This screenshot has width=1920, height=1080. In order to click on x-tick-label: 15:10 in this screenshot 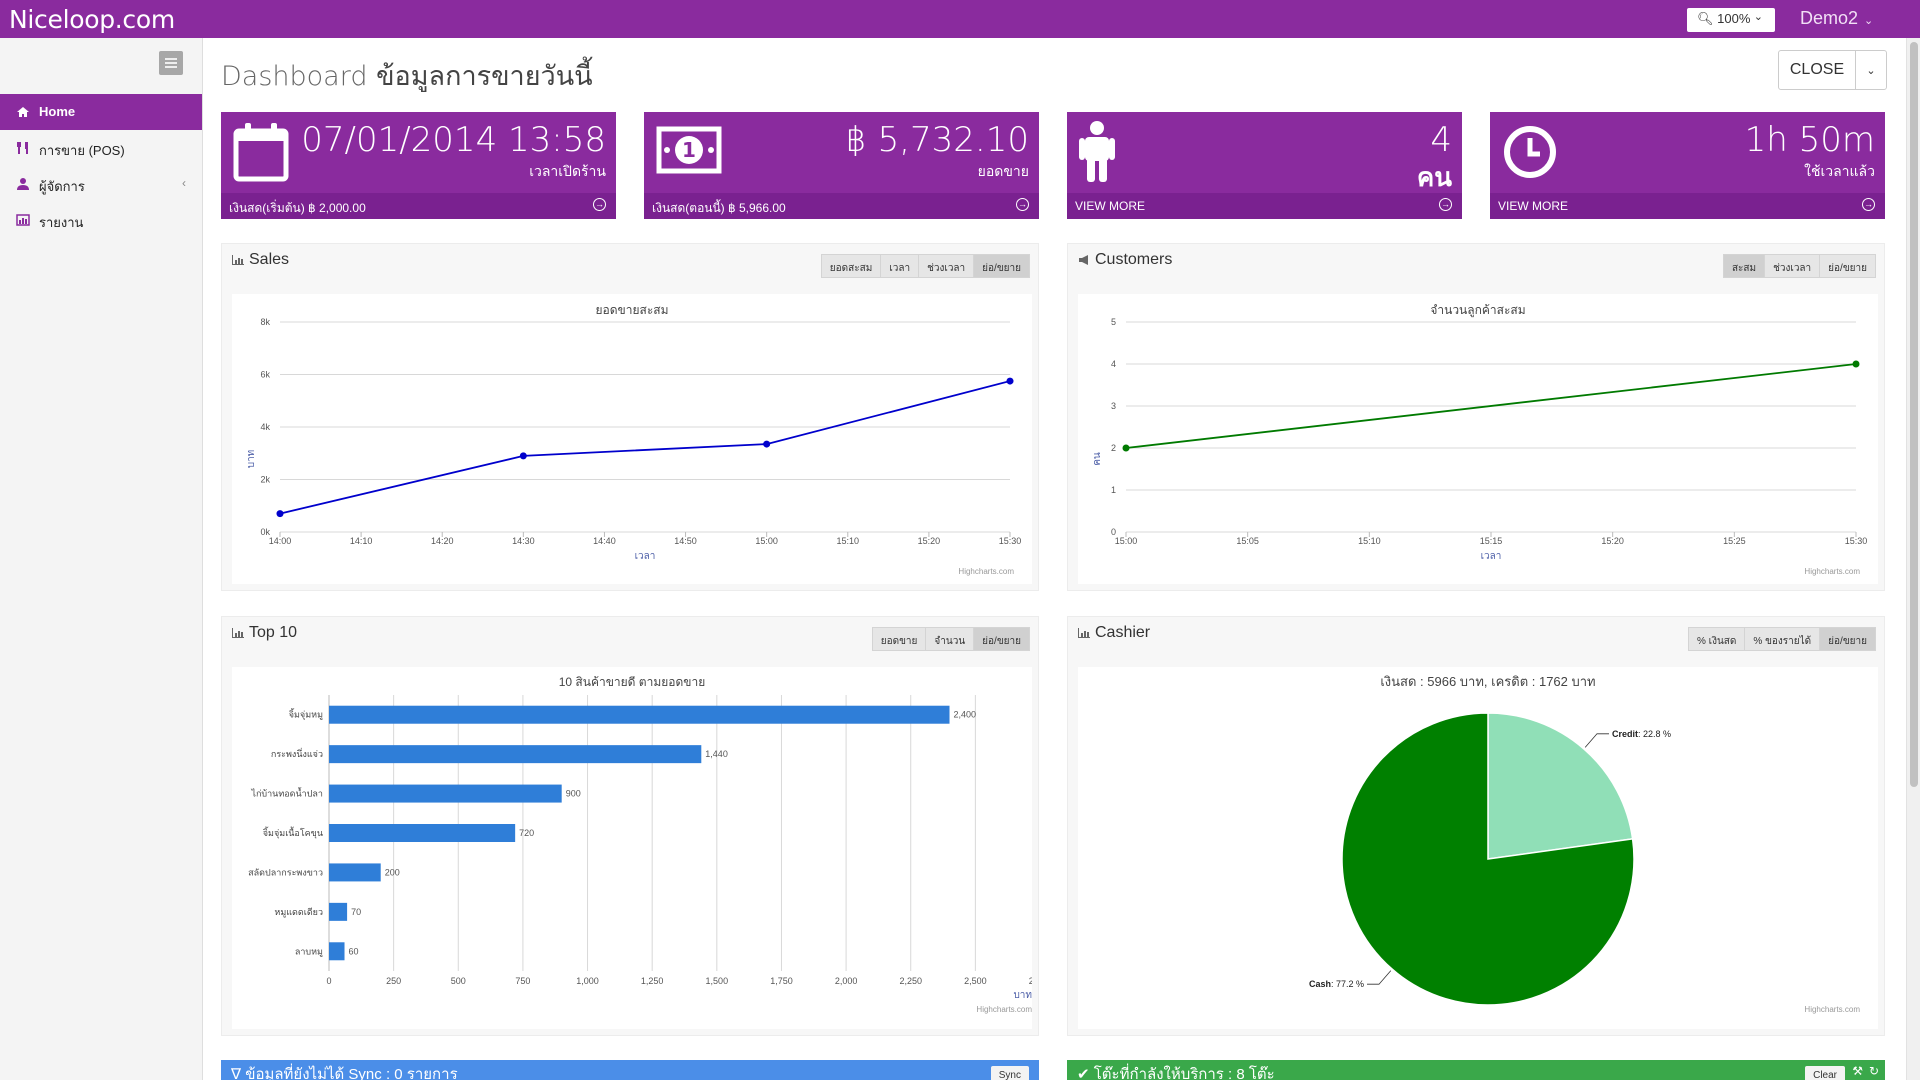, I will do `click(848, 541)`.